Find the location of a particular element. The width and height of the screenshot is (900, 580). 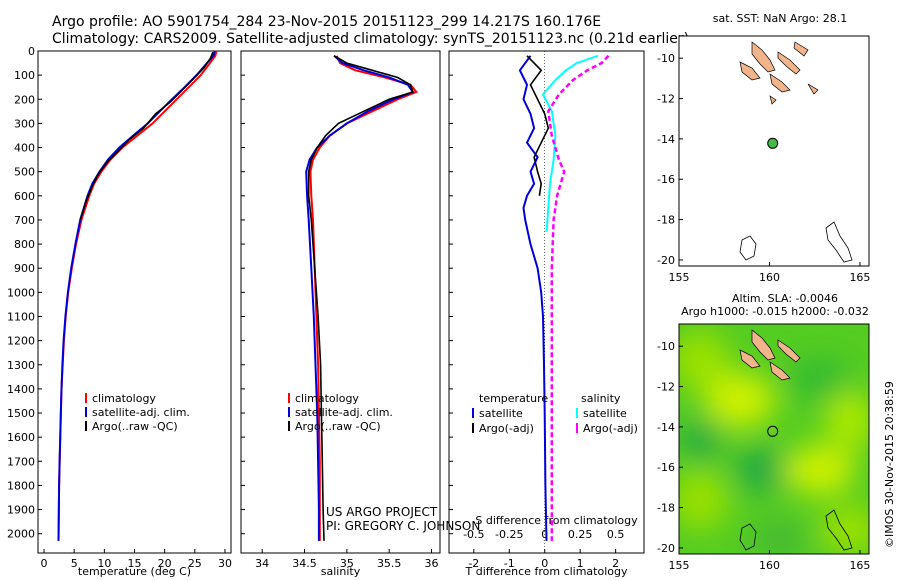

argo-float-marker-sla is located at coordinates (773, 431).